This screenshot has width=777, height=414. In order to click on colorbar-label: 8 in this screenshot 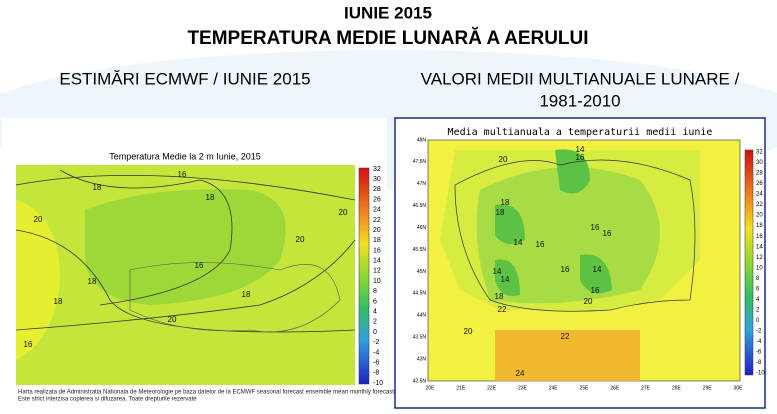, I will do `click(375, 291)`.